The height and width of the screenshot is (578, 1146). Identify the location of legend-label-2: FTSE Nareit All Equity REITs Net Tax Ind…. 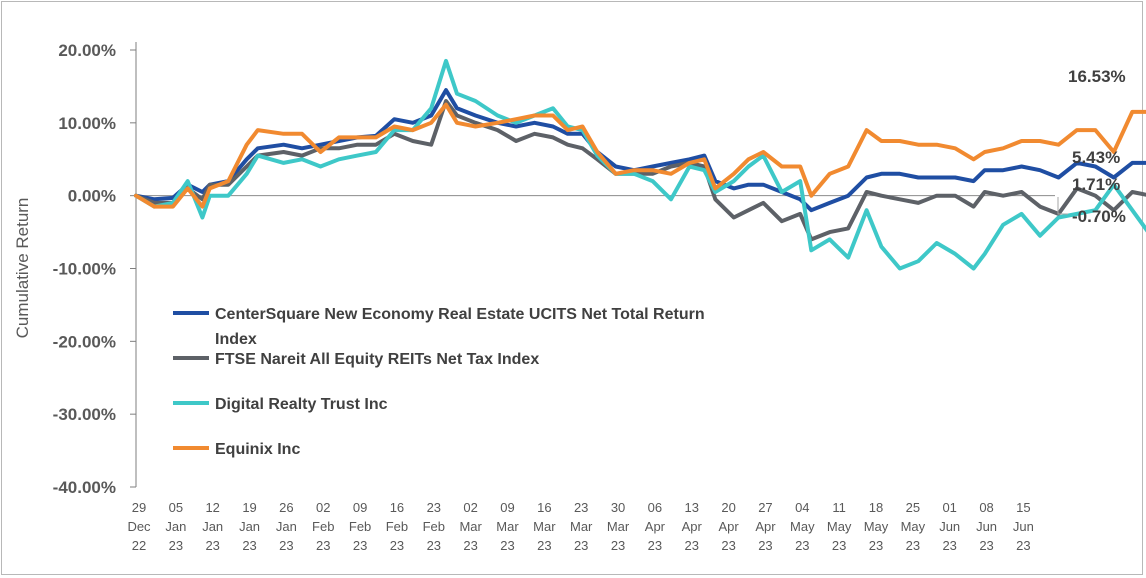
(377, 359).